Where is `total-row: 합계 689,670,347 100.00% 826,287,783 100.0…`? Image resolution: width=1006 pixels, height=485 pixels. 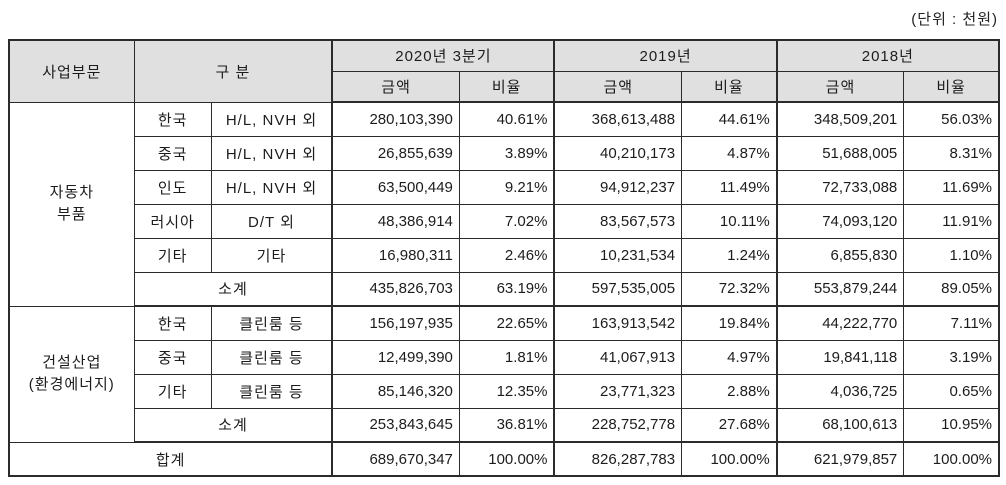
total-row: 합계 689,670,347 100.00% 826,287,783 100.0… is located at coordinates (504, 459).